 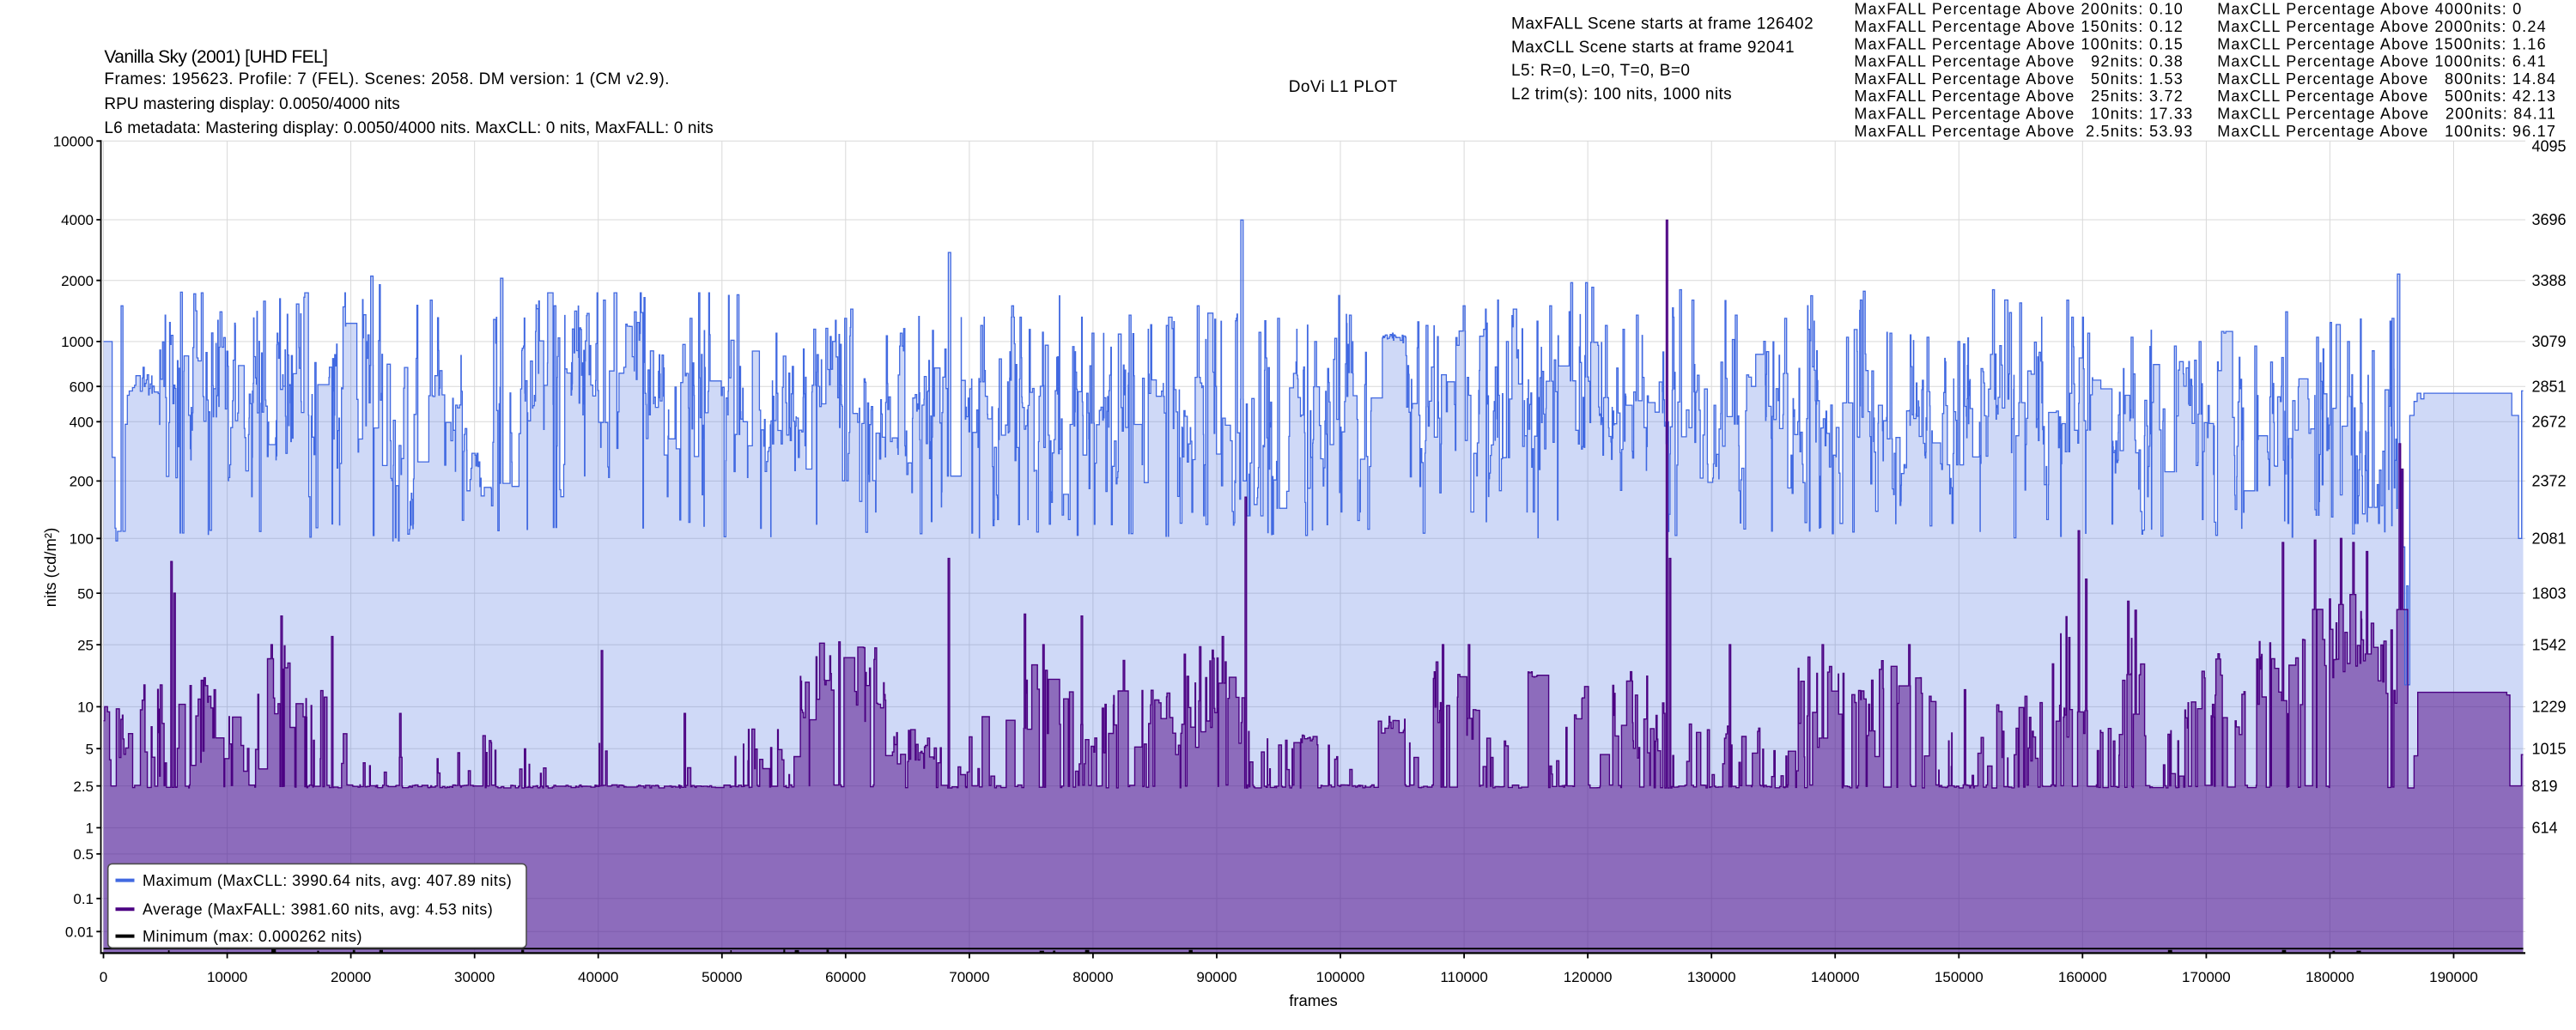 What do you see at coordinates (1601, 71) in the screenshot?
I see `svg-text: L5: R=0, L=0, T=0, B=0` at bounding box center [1601, 71].